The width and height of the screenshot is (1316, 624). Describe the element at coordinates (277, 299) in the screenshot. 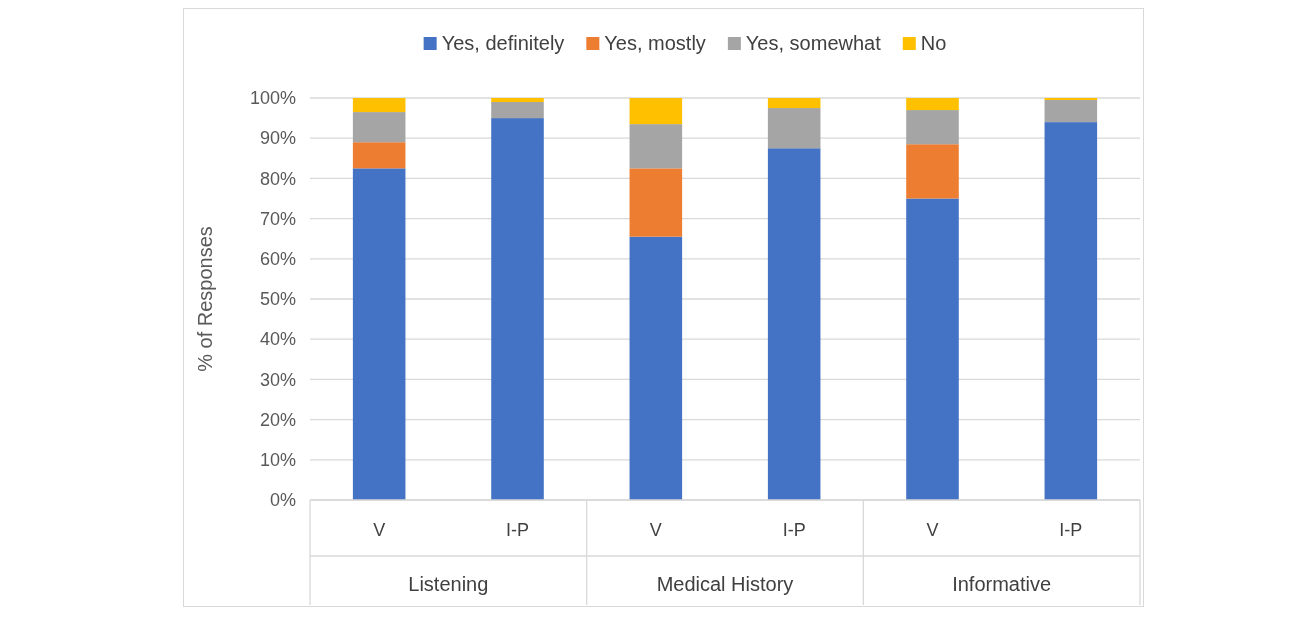

I see `y-tick-label: 50%` at that location.